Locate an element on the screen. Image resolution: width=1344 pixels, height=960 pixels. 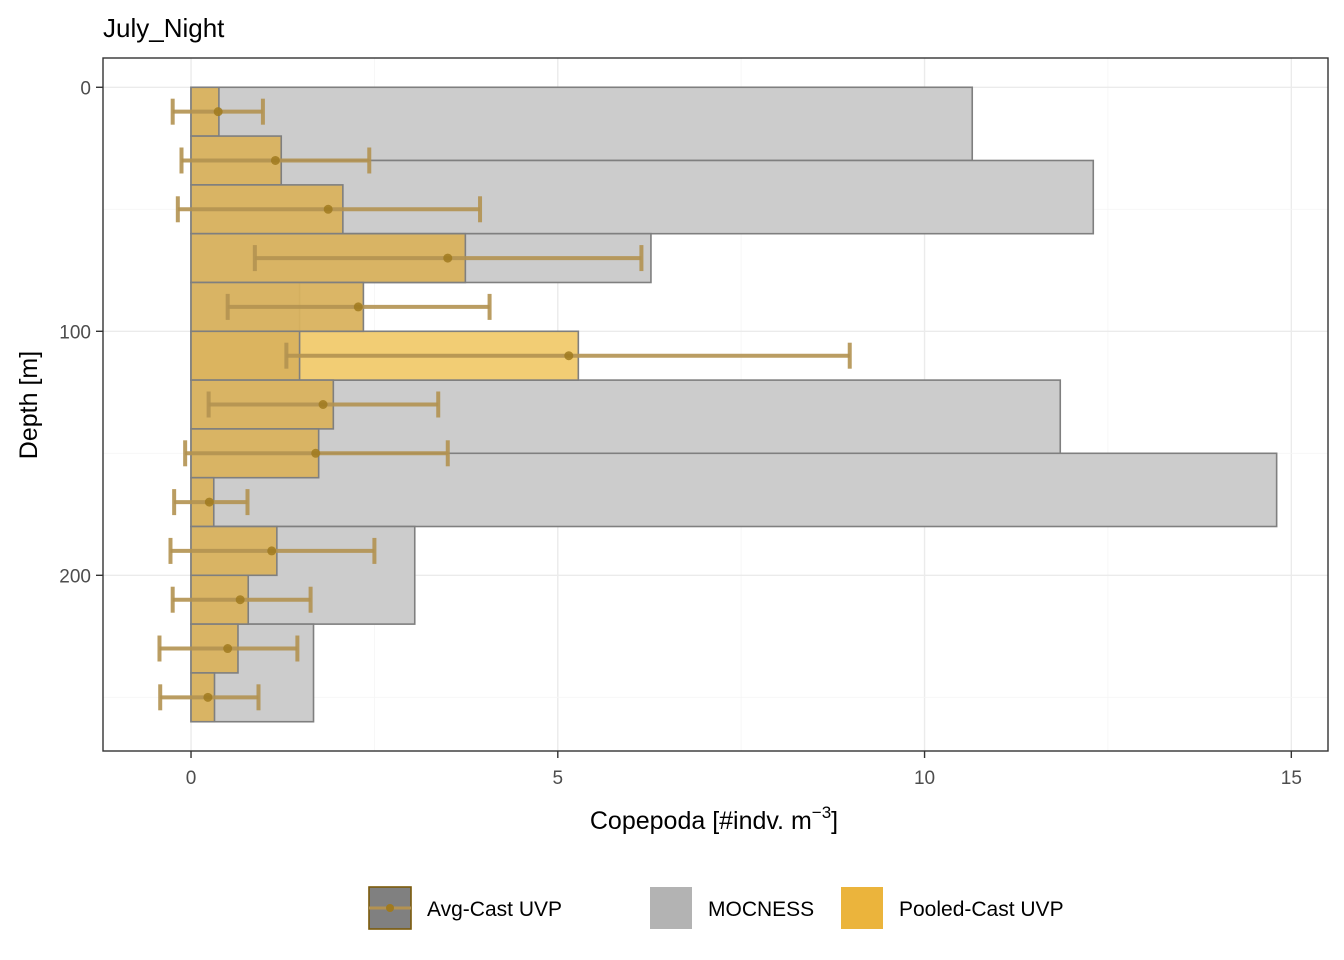
legend-label-avg-cast-uvp: Avg-Cast UVP is located at coordinates (494, 909).